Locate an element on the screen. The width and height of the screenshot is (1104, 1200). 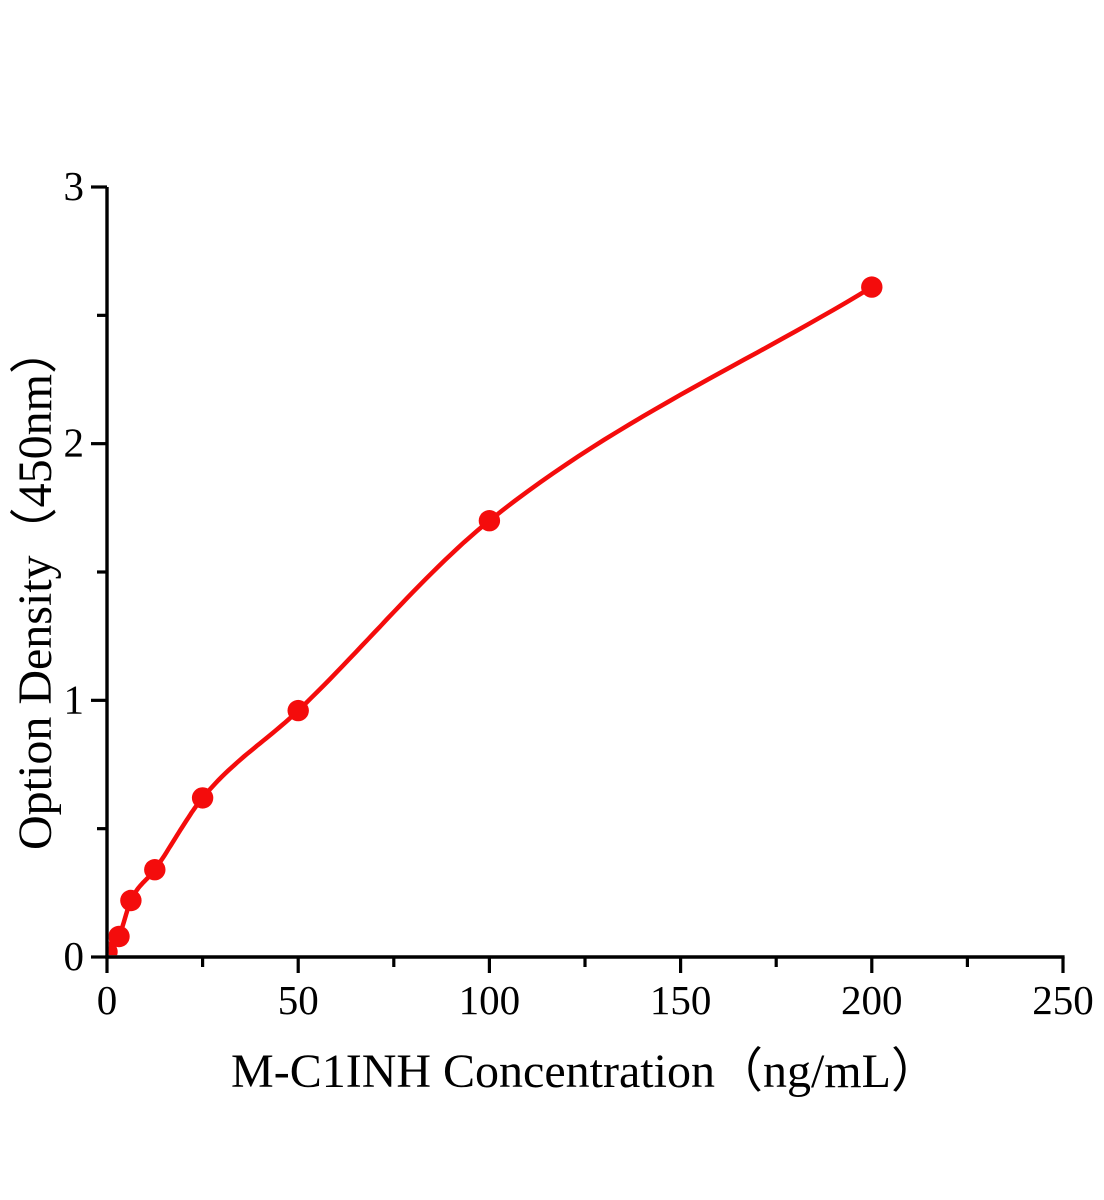
x-tick-label: 0 is located at coordinates (107, 1000).